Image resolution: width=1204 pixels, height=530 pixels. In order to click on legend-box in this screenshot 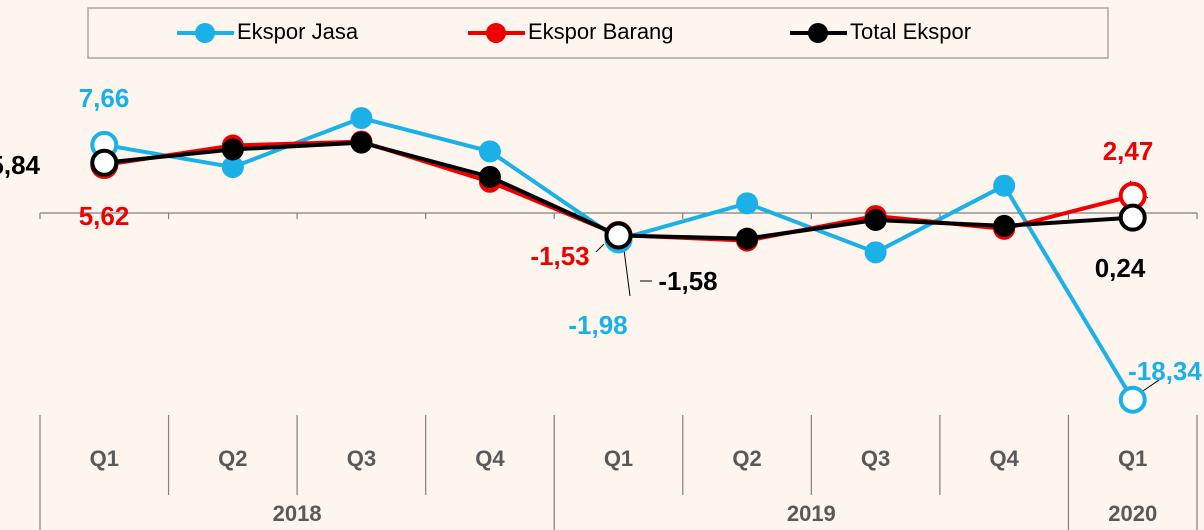, I will do `click(598, 33)`.